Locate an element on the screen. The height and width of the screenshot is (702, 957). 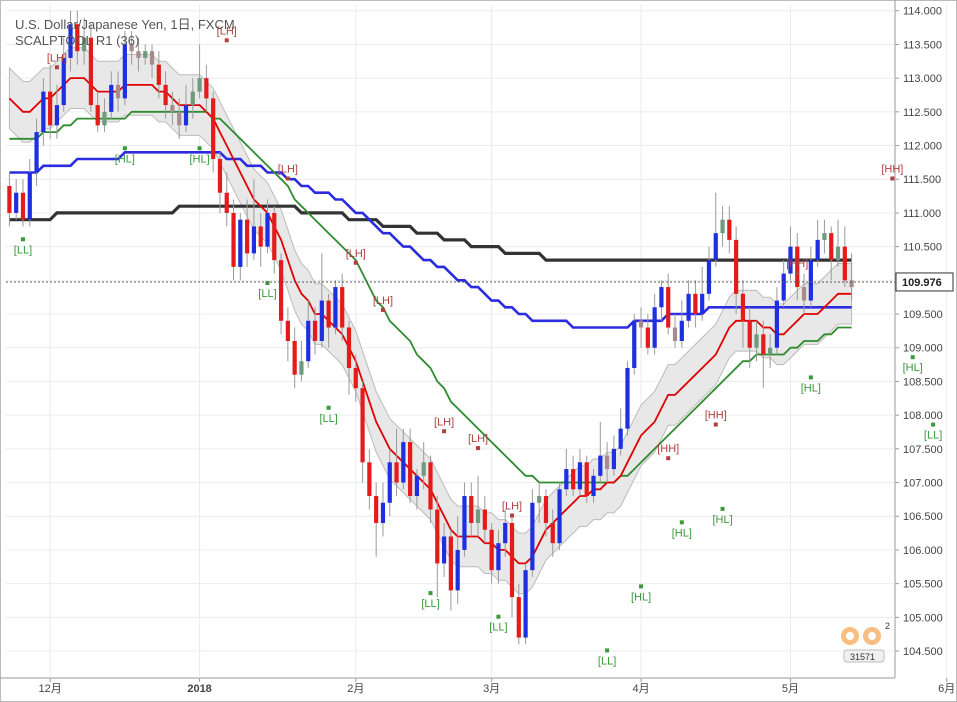
y-tick-label: 106.000 is located at coordinates (923, 551).